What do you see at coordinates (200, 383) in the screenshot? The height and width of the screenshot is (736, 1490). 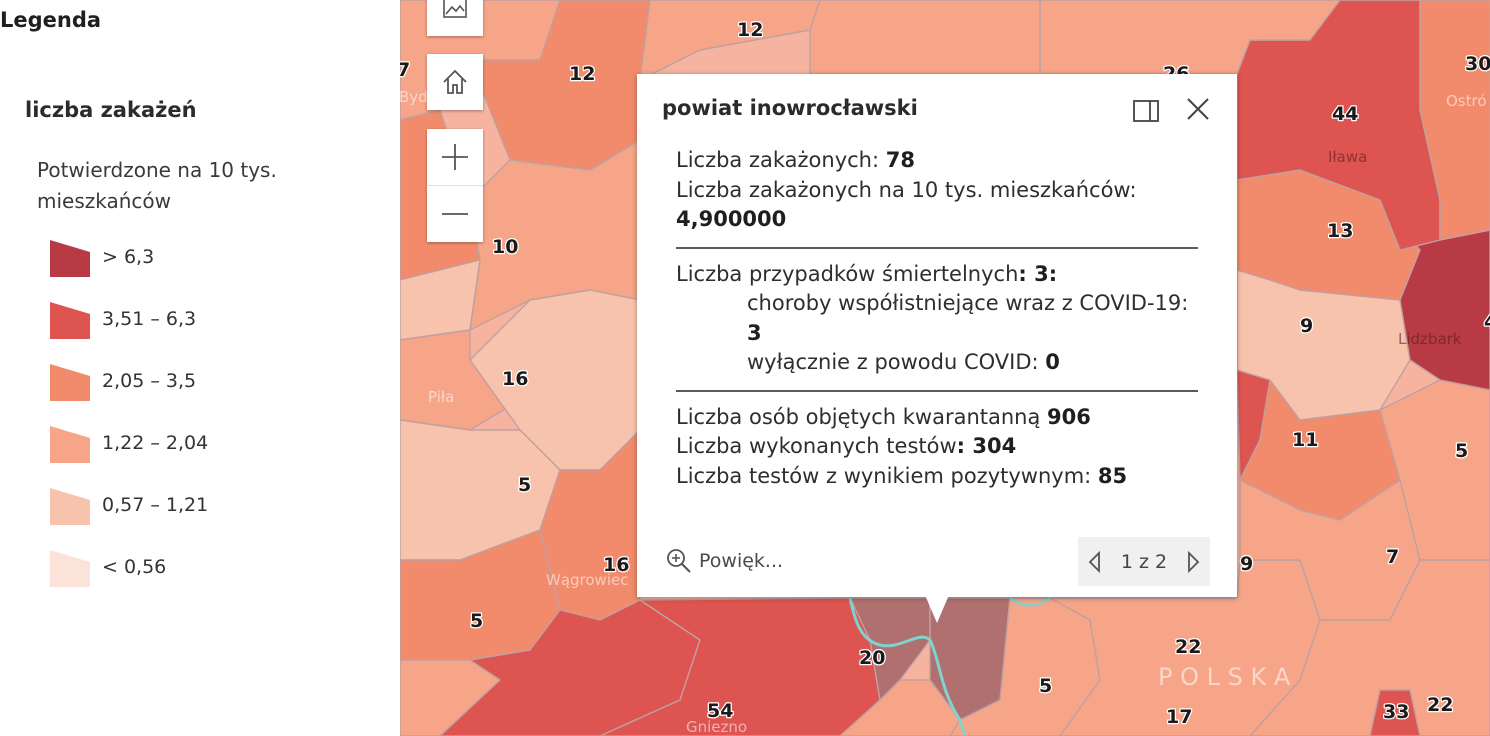 I see `legend-class-3: 2,05 – 3,5` at bounding box center [200, 383].